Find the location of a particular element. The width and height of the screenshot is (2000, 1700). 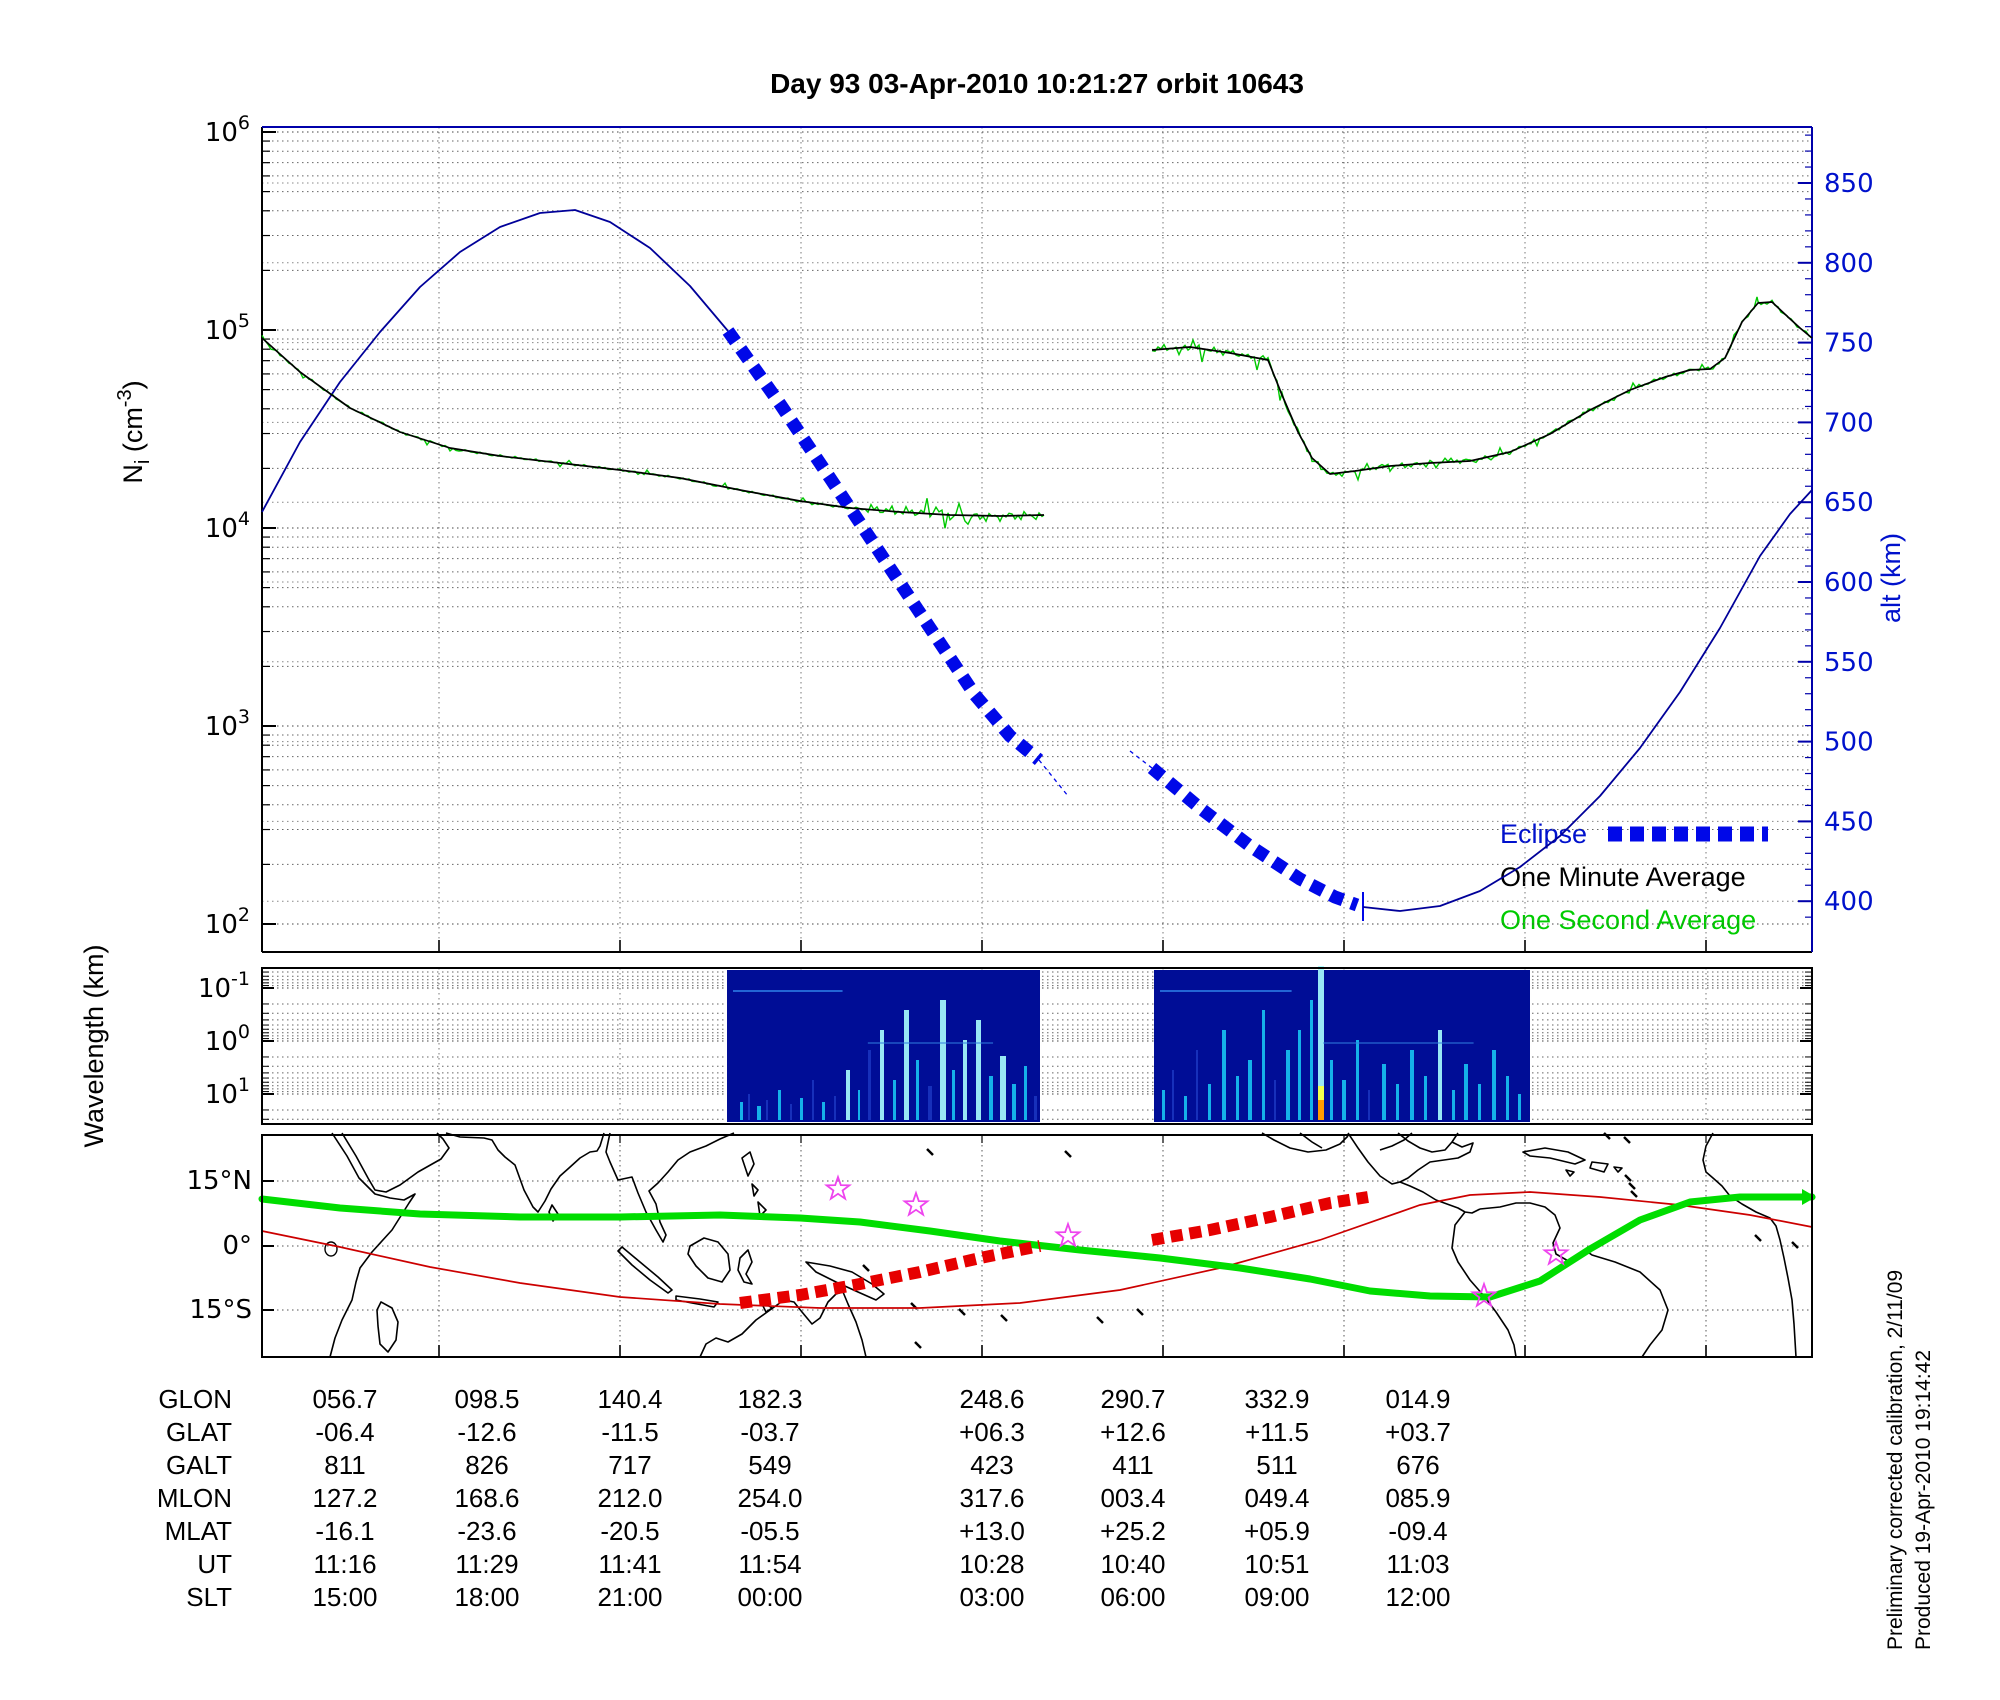

density-axis-tick-label: 103 is located at coordinates (227, 724).